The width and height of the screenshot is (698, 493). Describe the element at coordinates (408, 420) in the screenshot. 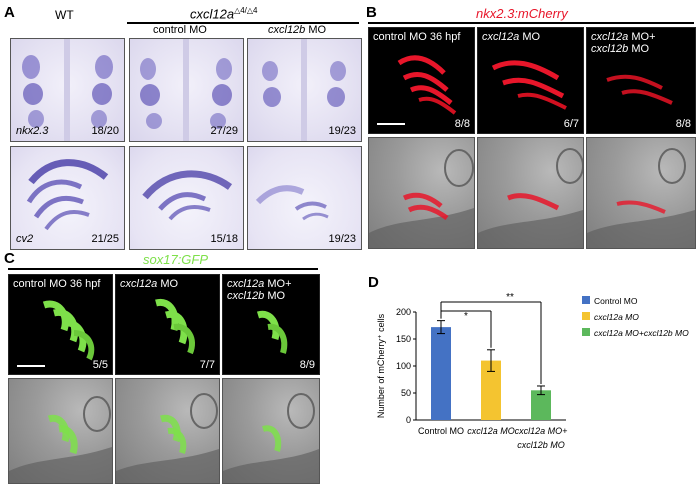

I see `y-tick-label: 0` at that location.